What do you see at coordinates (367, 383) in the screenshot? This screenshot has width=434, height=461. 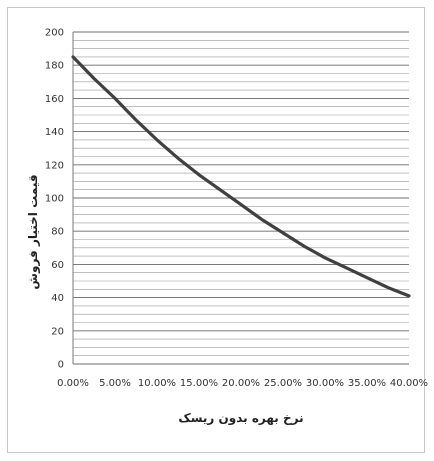 I see `x-tick-label: 35.00%` at bounding box center [367, 383].